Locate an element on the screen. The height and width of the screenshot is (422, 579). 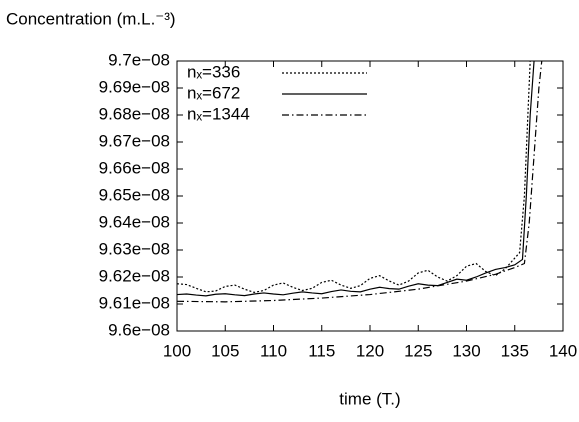
y-tick-label: 9.62e−08 is located at coordinates (134, 275).